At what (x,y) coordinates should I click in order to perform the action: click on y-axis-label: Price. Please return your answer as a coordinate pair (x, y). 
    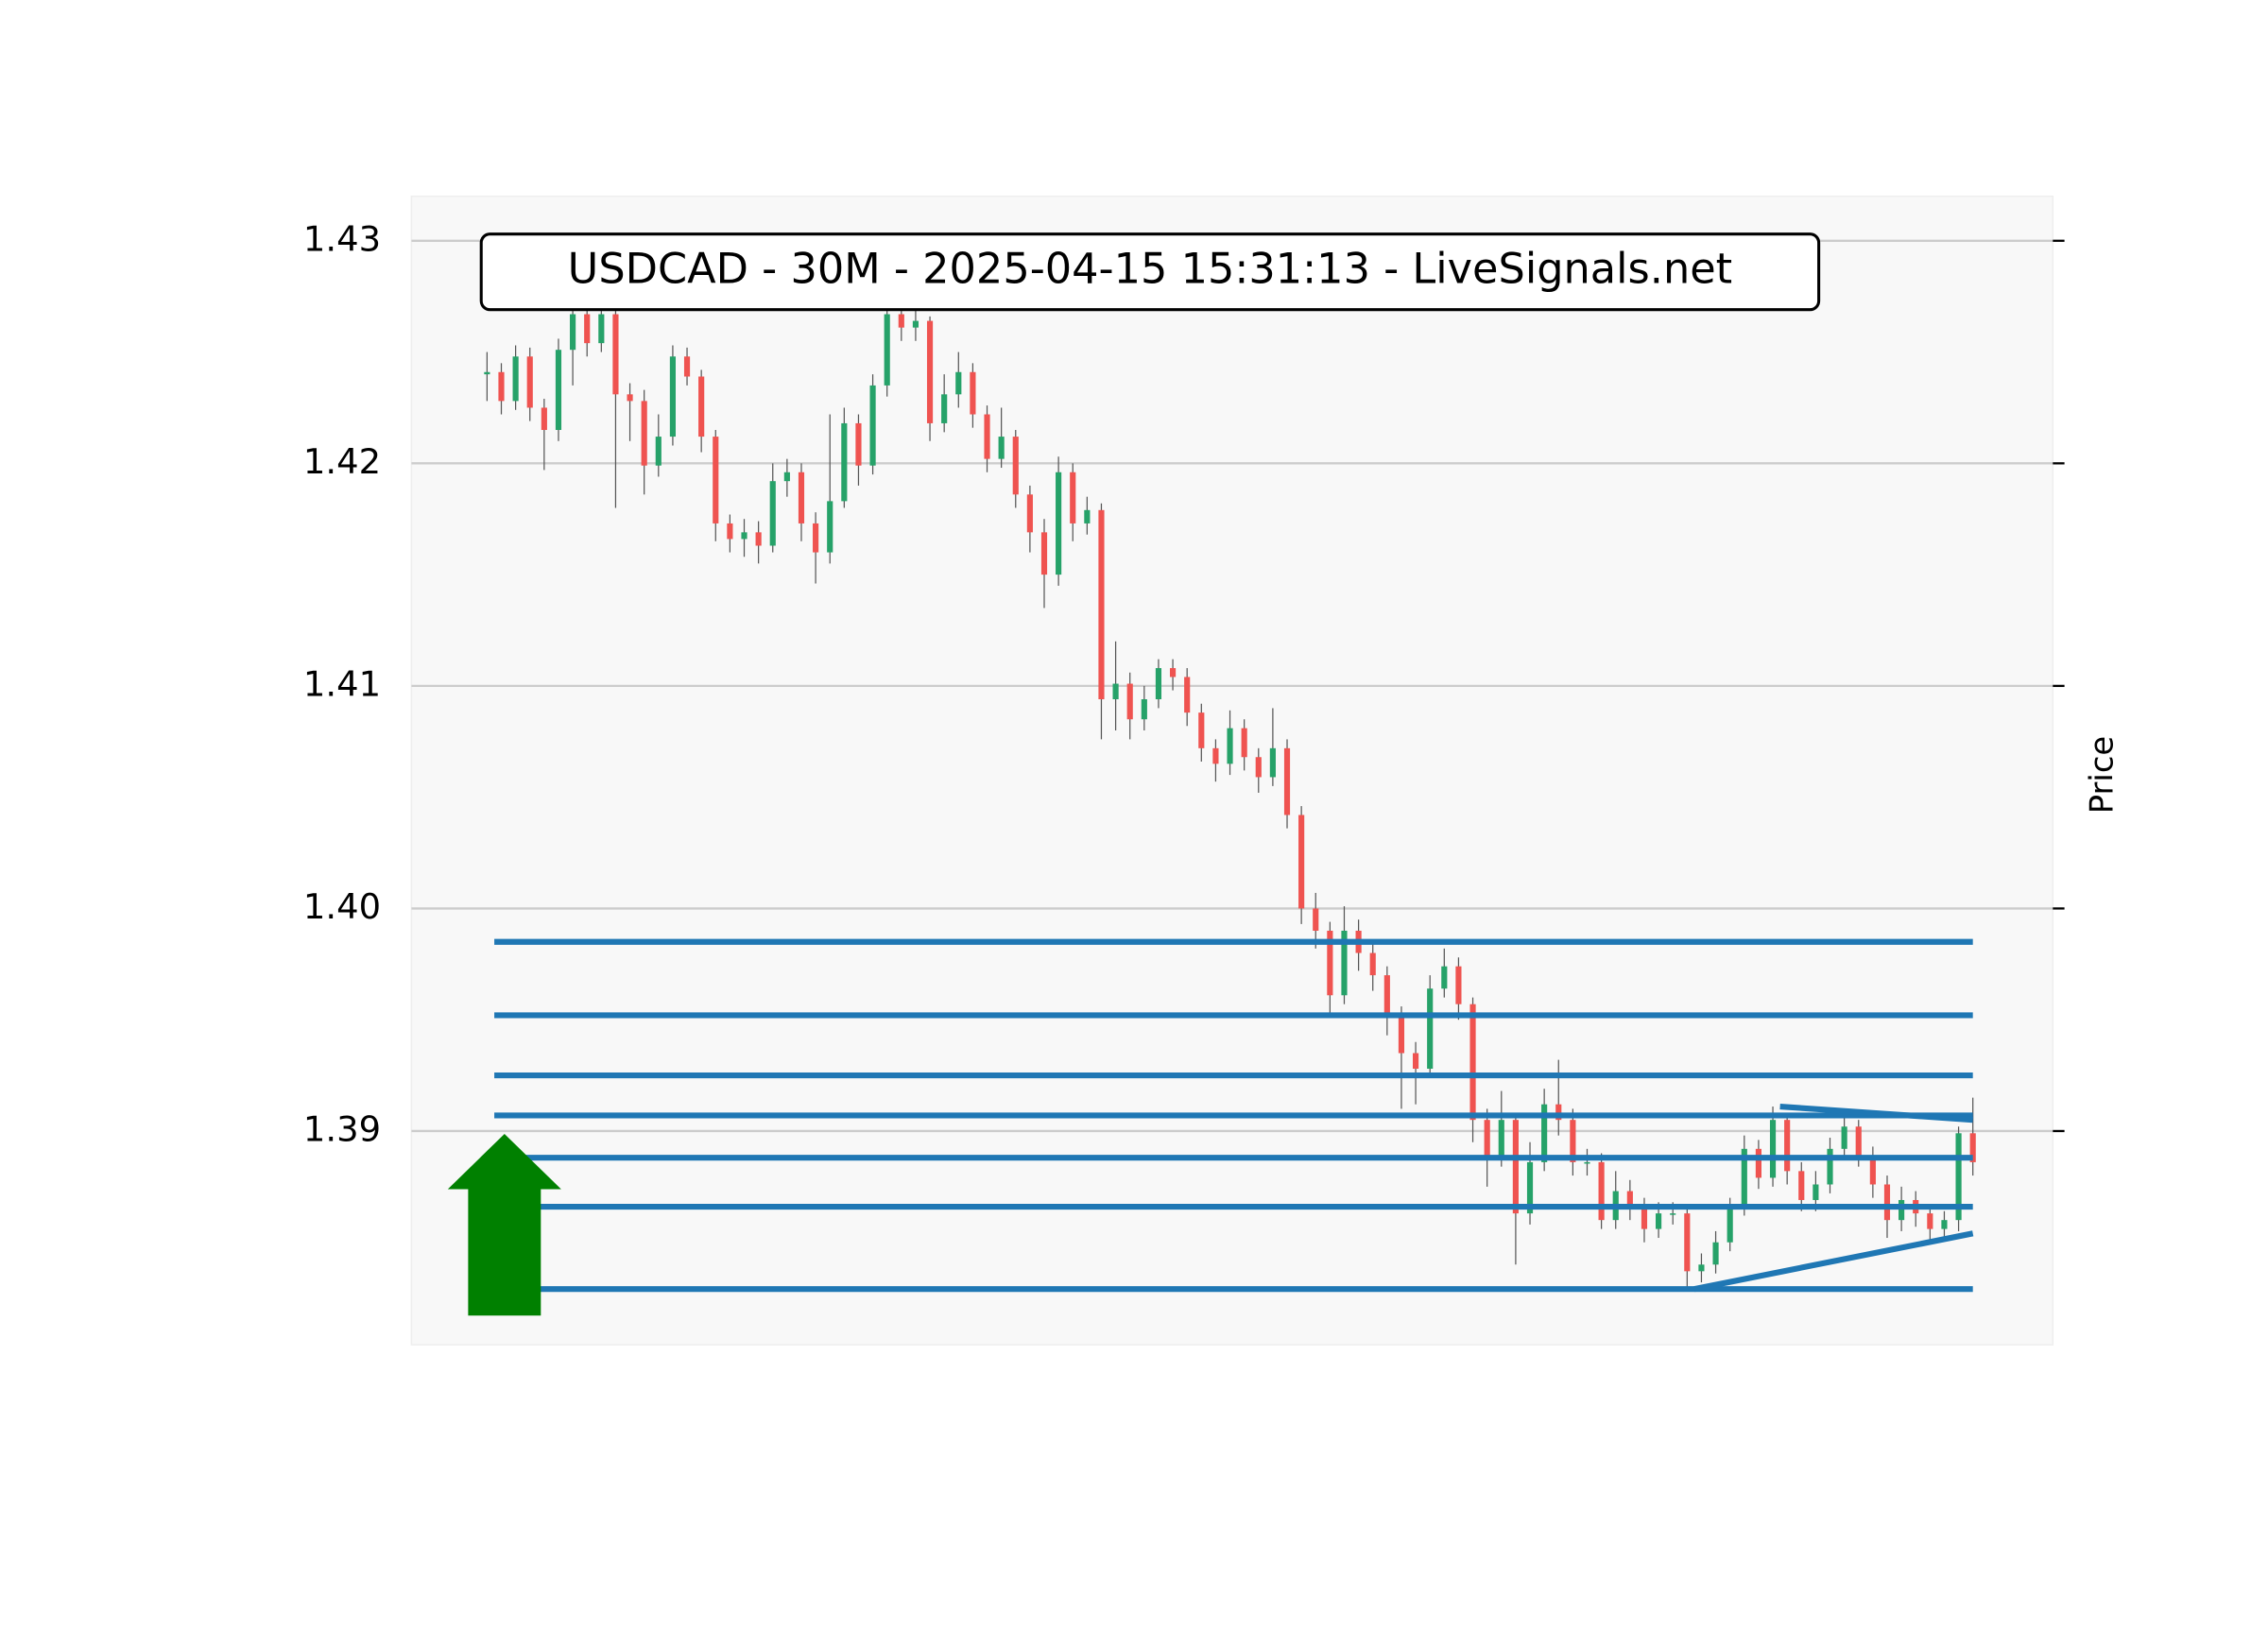
    Looking at the image, I should click on (2102, 776).